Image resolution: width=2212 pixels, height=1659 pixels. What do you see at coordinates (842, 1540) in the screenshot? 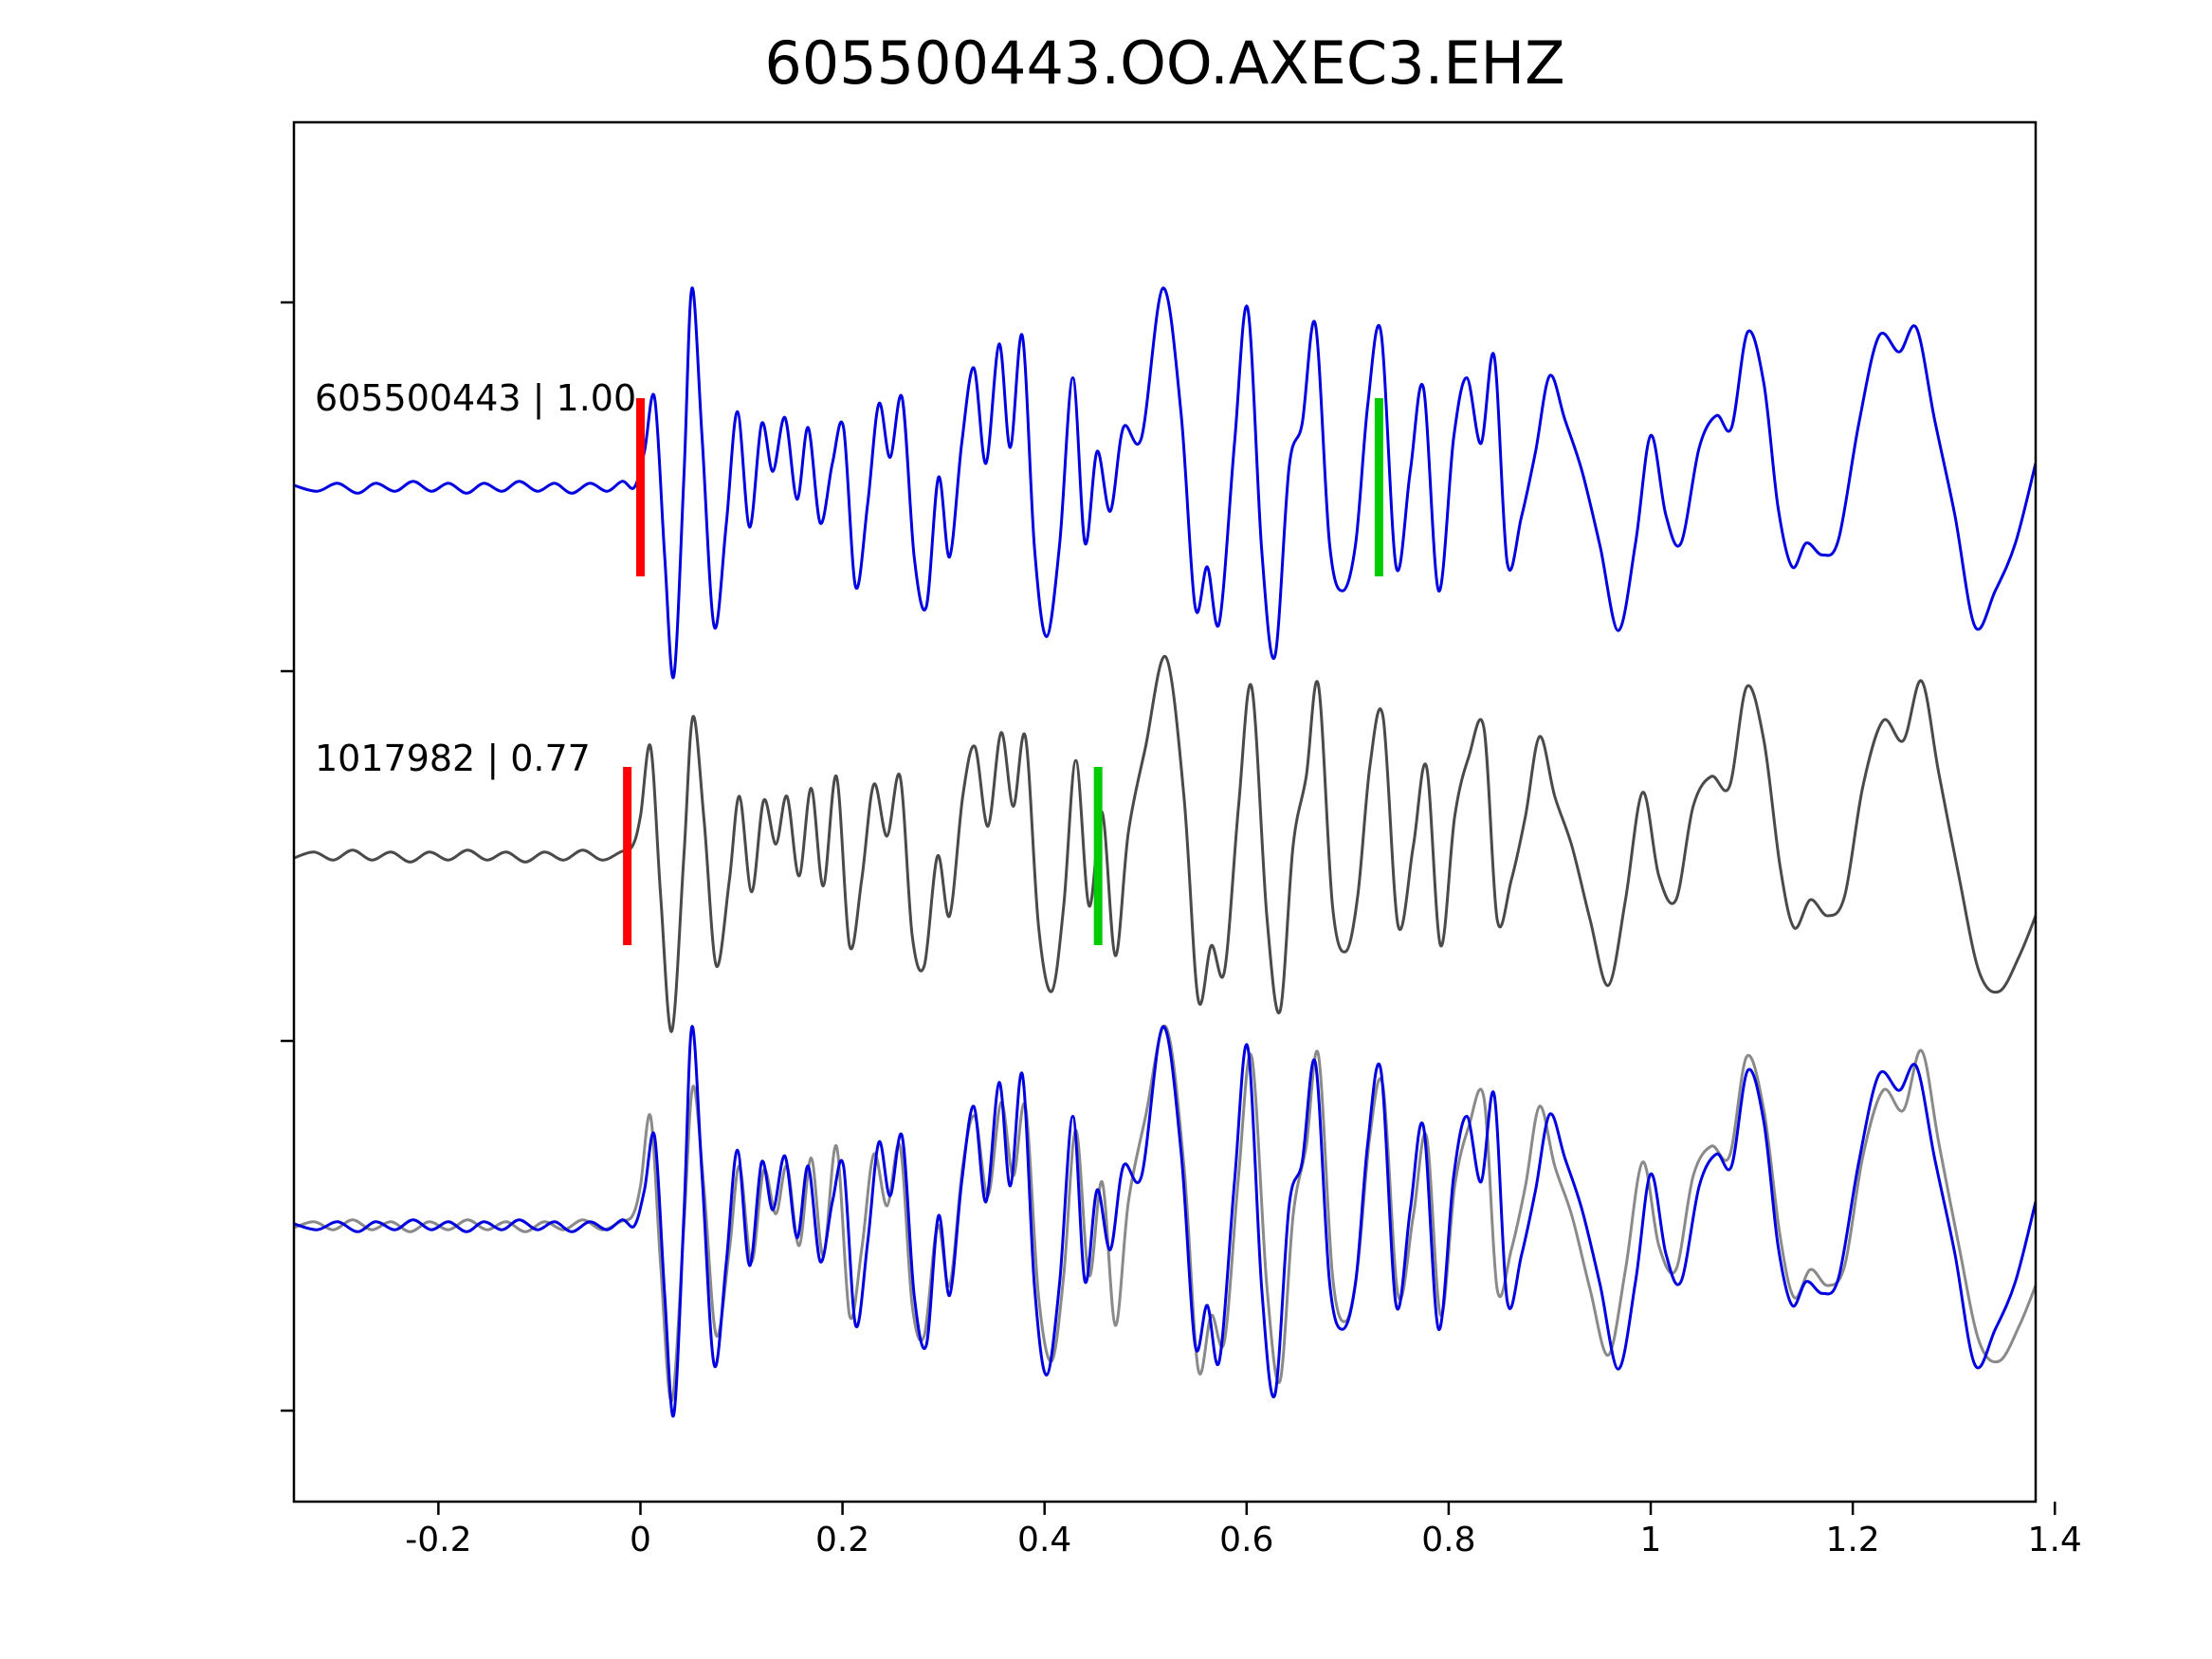
I see `x-tick-label: 0.2` at bounding box center [842, 1540].